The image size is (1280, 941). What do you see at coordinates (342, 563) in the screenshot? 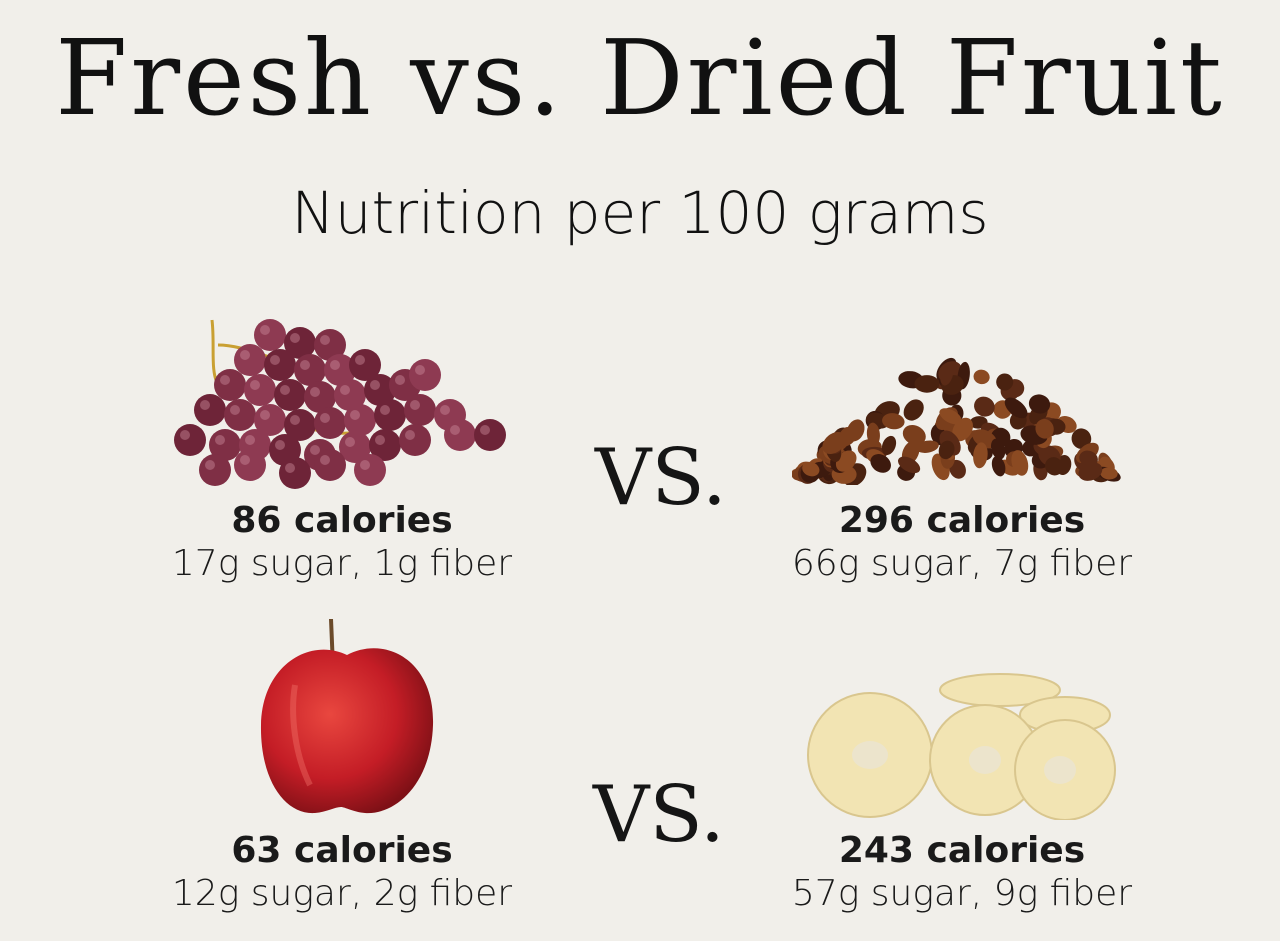
I see `grapes-nutrients: 17g sugar, 1g fiber` at bounding box center [342, 563].